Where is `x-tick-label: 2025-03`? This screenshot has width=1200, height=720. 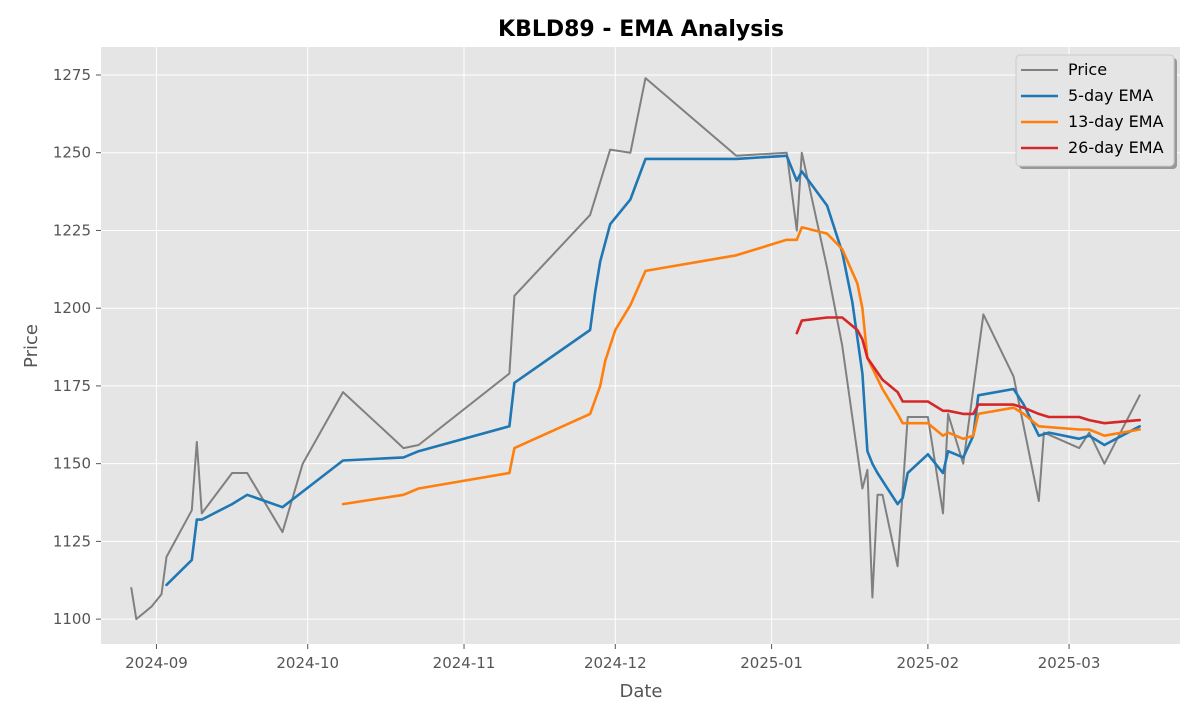 x-tick-label: 2025-03 is located at coordinates (1069, 663).